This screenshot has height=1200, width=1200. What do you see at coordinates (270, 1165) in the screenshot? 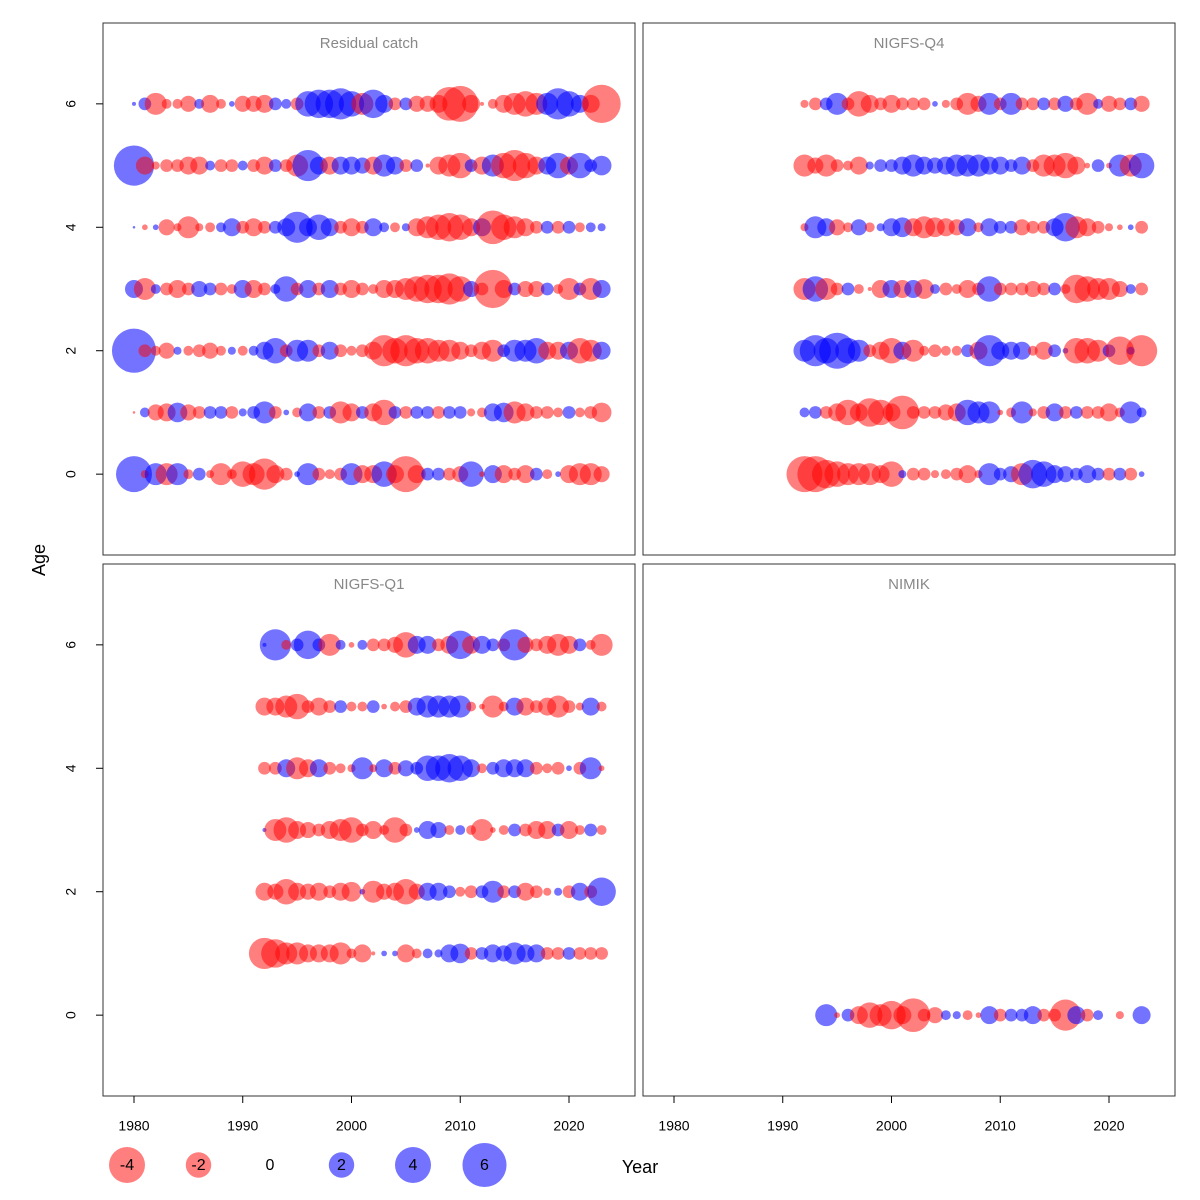
I see `legend-label: 0` at bounding box center [270, 1165].